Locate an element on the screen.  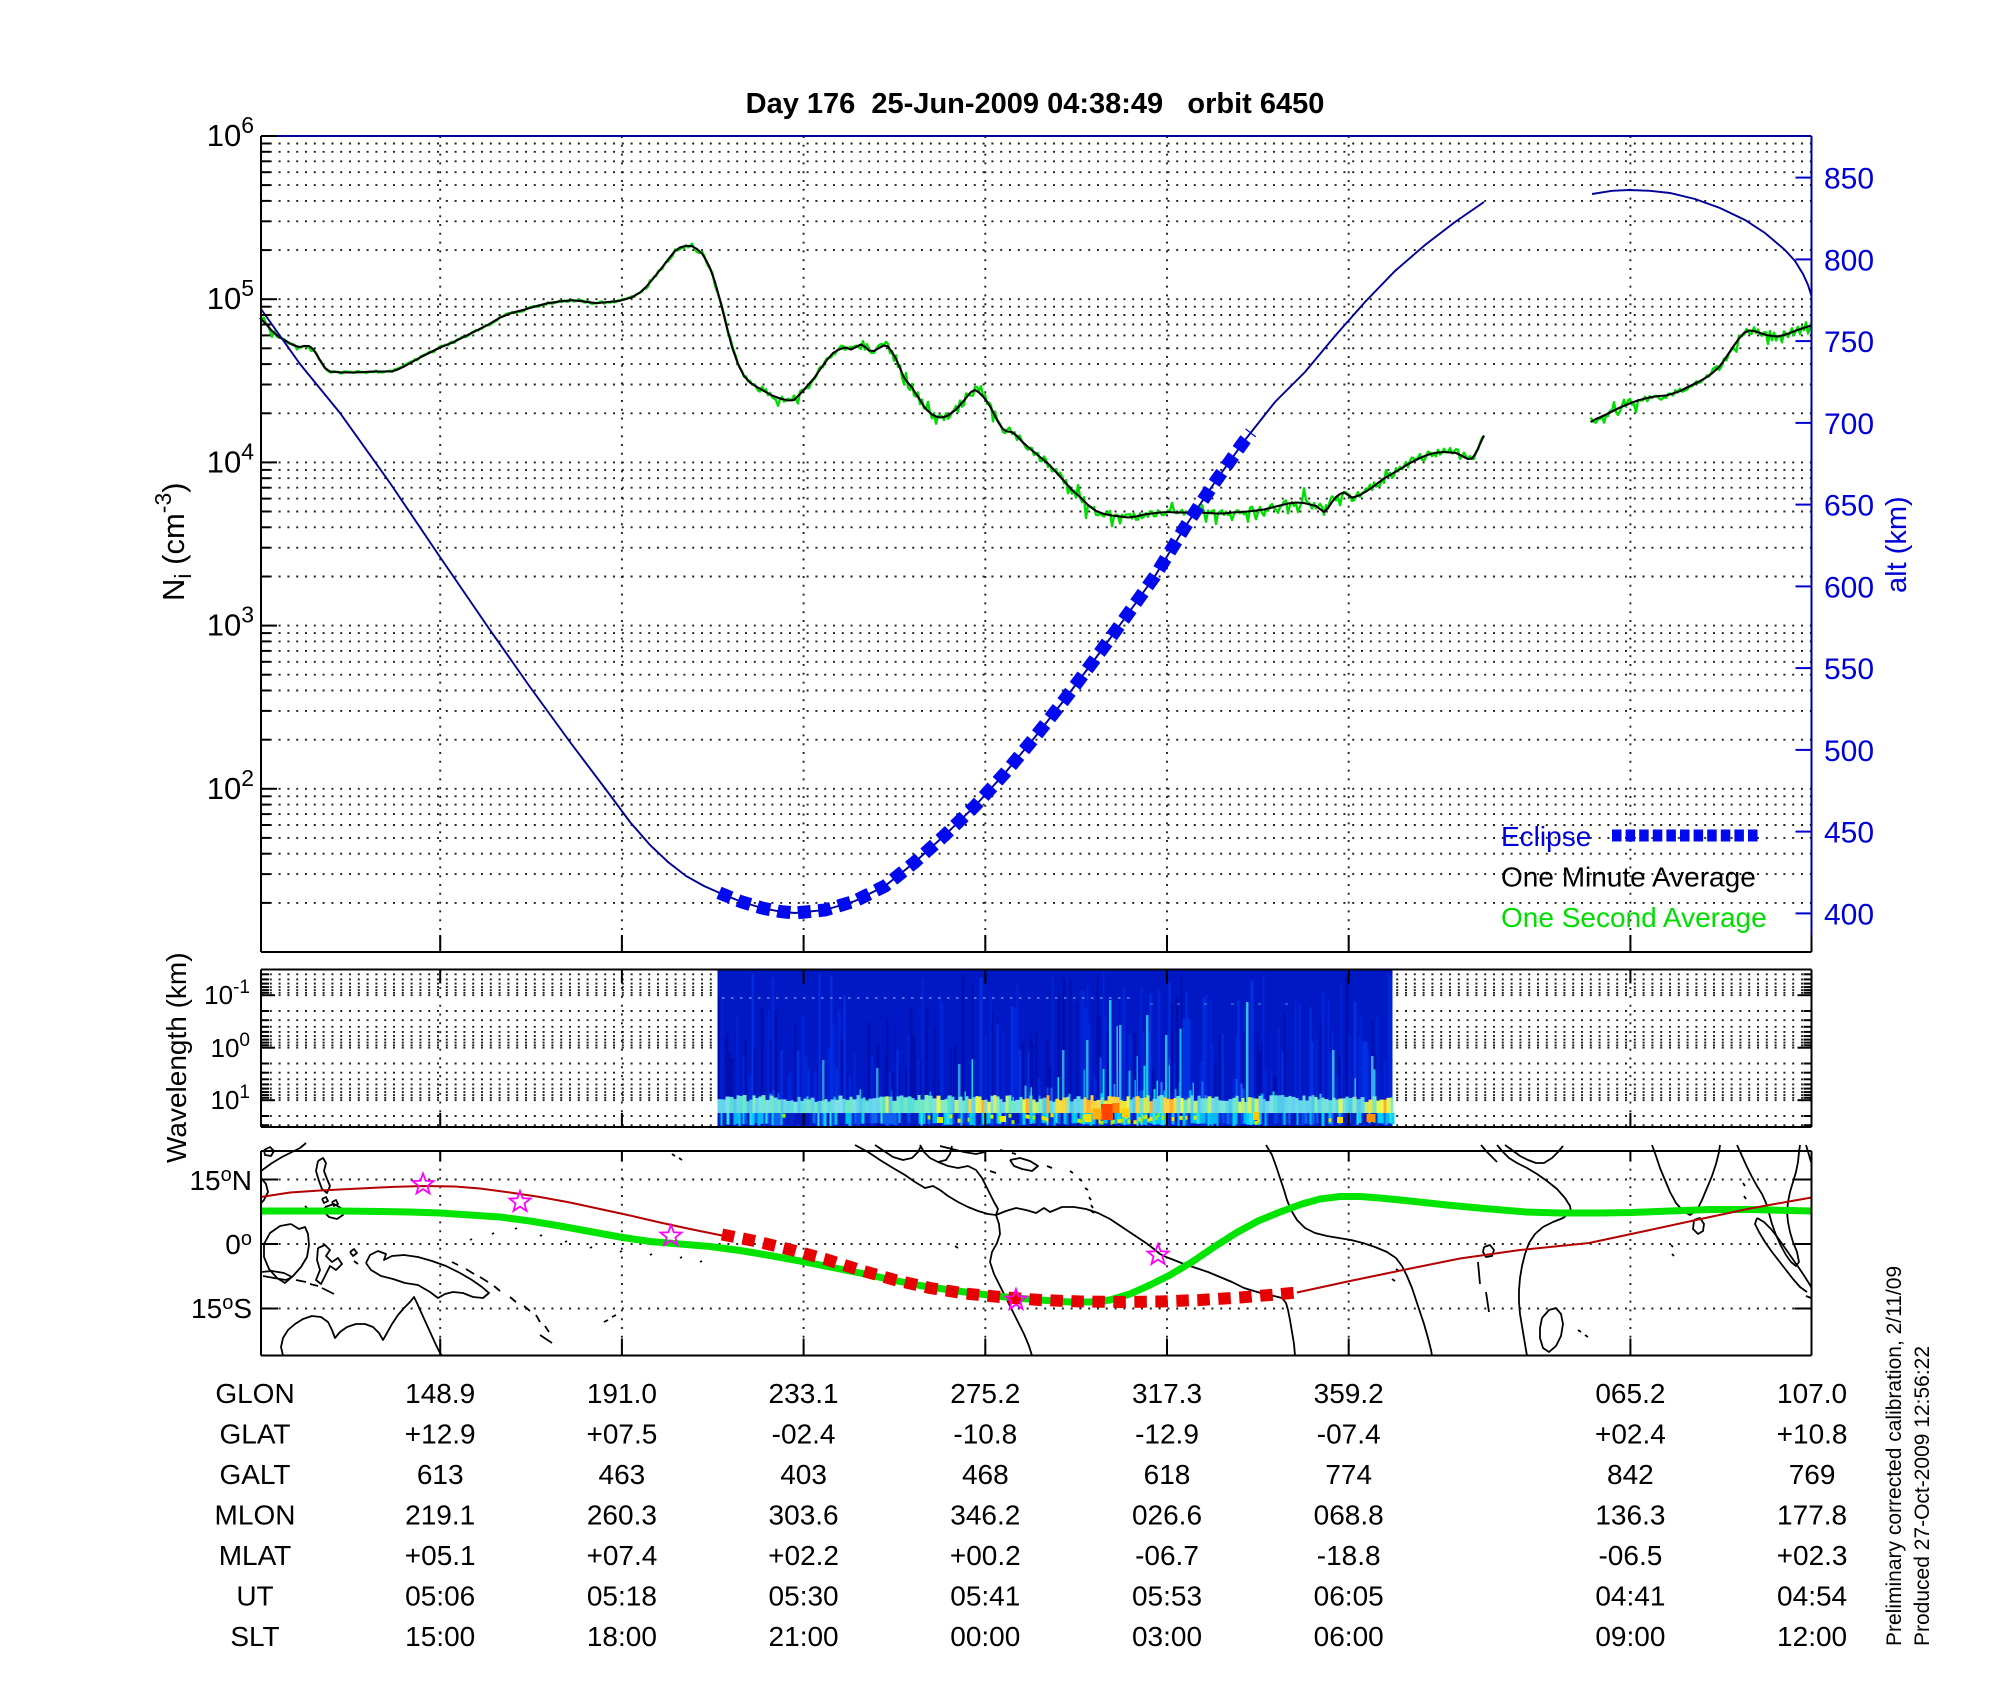
svg-text: 403 is located at coordinates (803, 1474).